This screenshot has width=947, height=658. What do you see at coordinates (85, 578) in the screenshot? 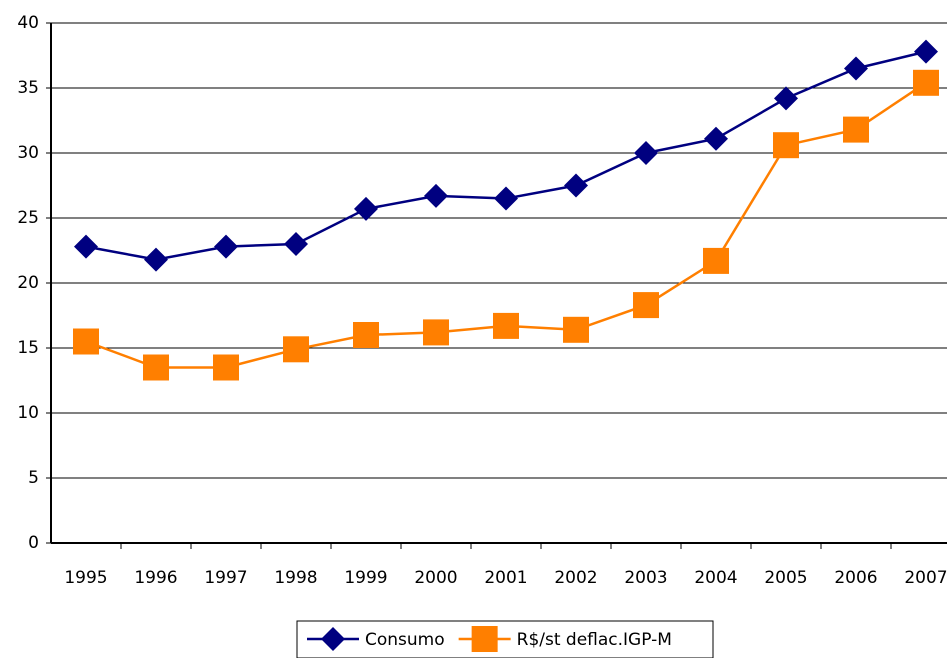
I see `x-tick-label: 1995` at bounding box center [85, 578].